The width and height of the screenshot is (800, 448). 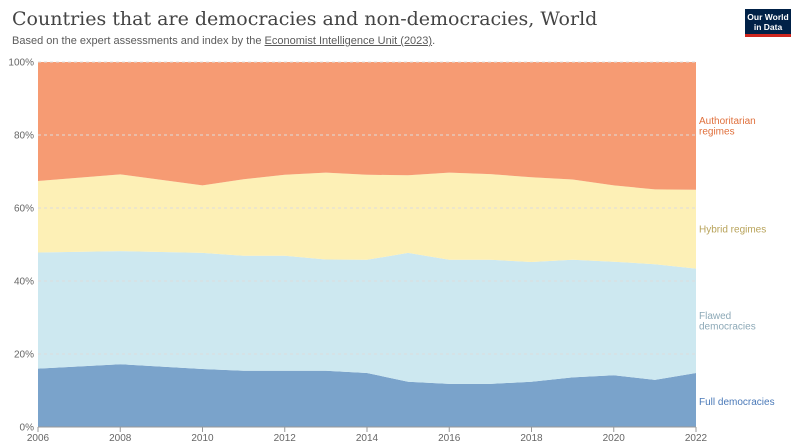 What do you see at coordinates (717, 132) in the screenshot?
I see `label-authoritarian-regimes: regimes` at bounding box center [717, 132].